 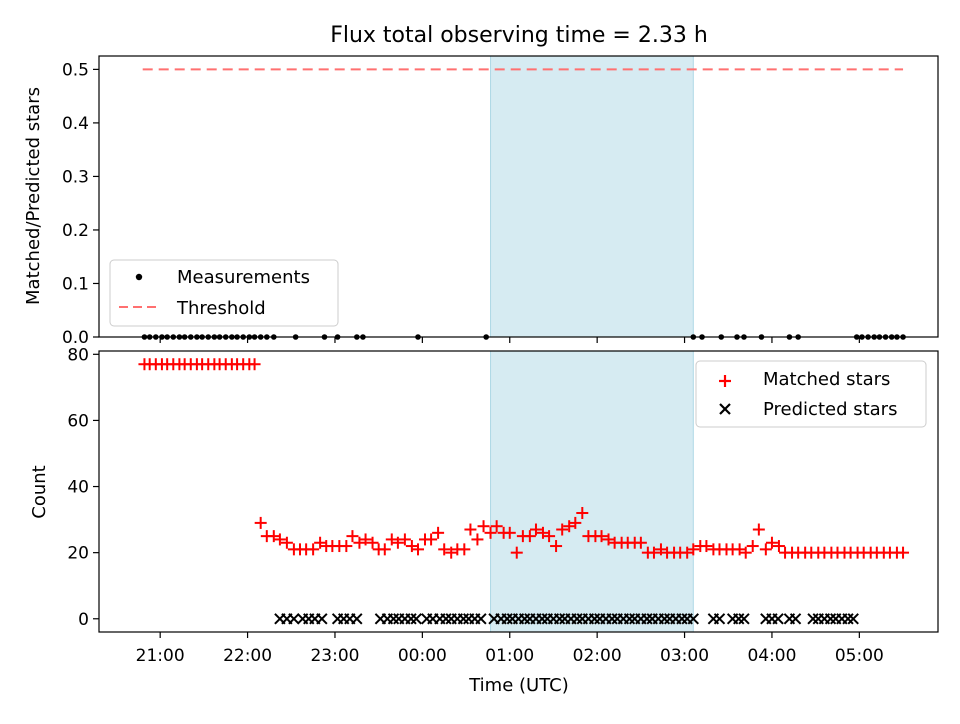 I want to click on legend-matched-label: Matched stars, so click(x=826, y=379).